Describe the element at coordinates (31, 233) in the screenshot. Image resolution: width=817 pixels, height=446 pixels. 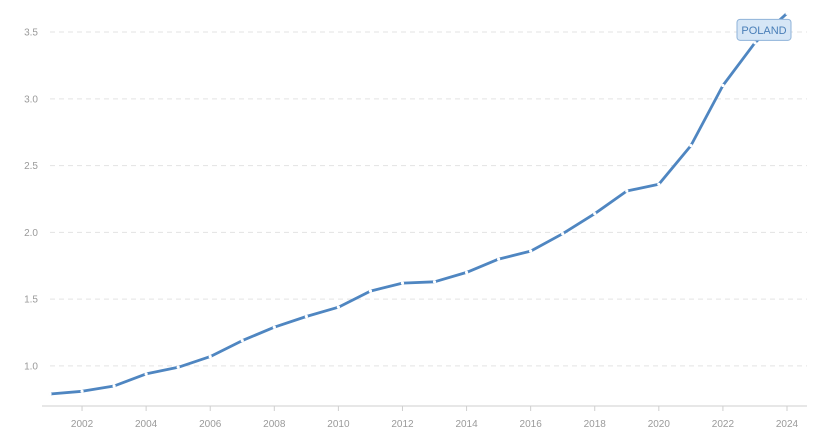
I see `y-tick-label: 2.0` at that location.